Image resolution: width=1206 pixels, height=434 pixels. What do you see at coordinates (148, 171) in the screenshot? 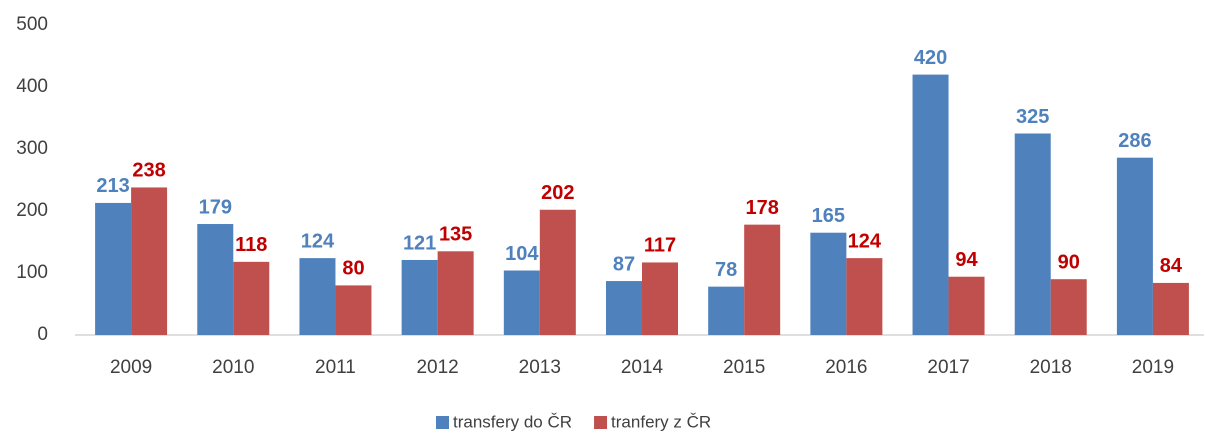
I see `value-label: 238` at bounding box center [148, 171].